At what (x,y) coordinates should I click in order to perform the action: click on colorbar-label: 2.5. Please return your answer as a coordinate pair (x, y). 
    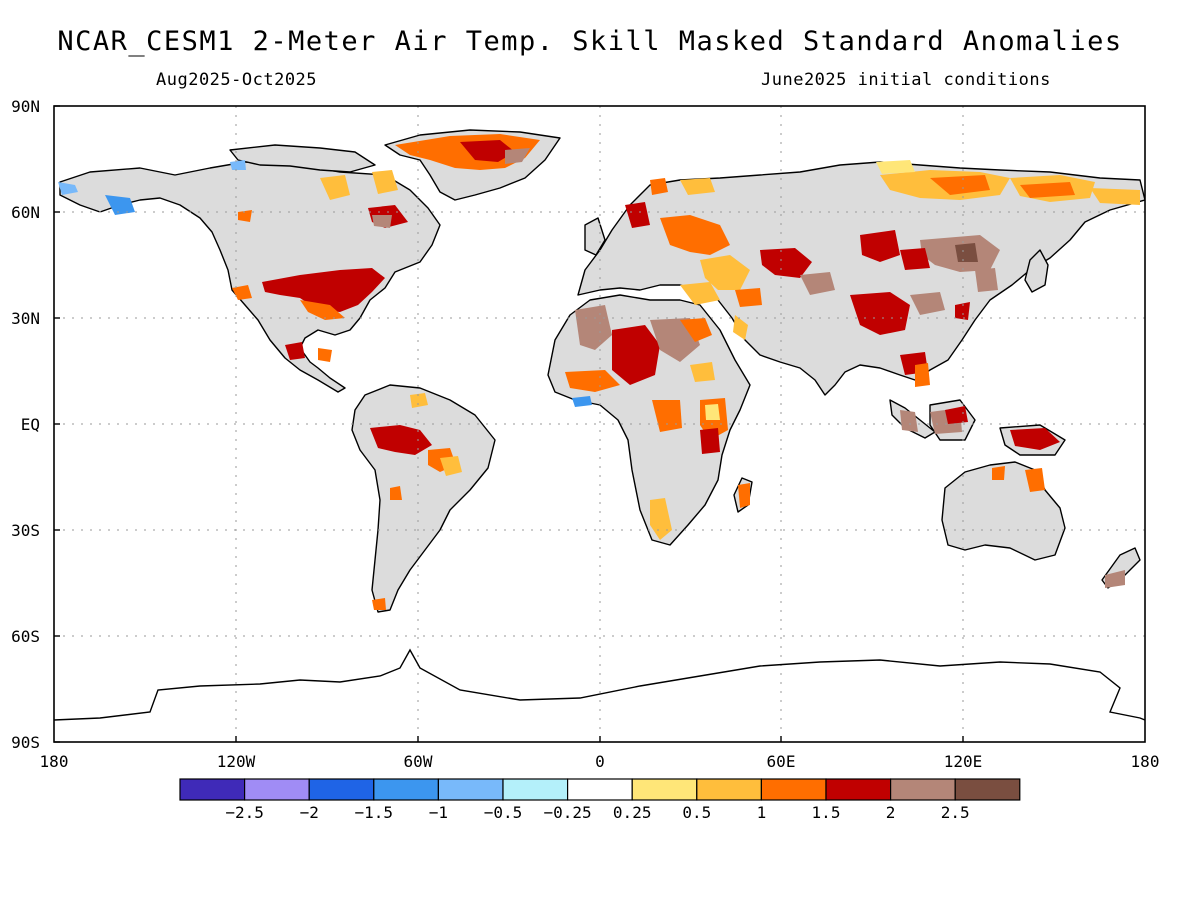
    Looking at the image, I should click on (955, 812).